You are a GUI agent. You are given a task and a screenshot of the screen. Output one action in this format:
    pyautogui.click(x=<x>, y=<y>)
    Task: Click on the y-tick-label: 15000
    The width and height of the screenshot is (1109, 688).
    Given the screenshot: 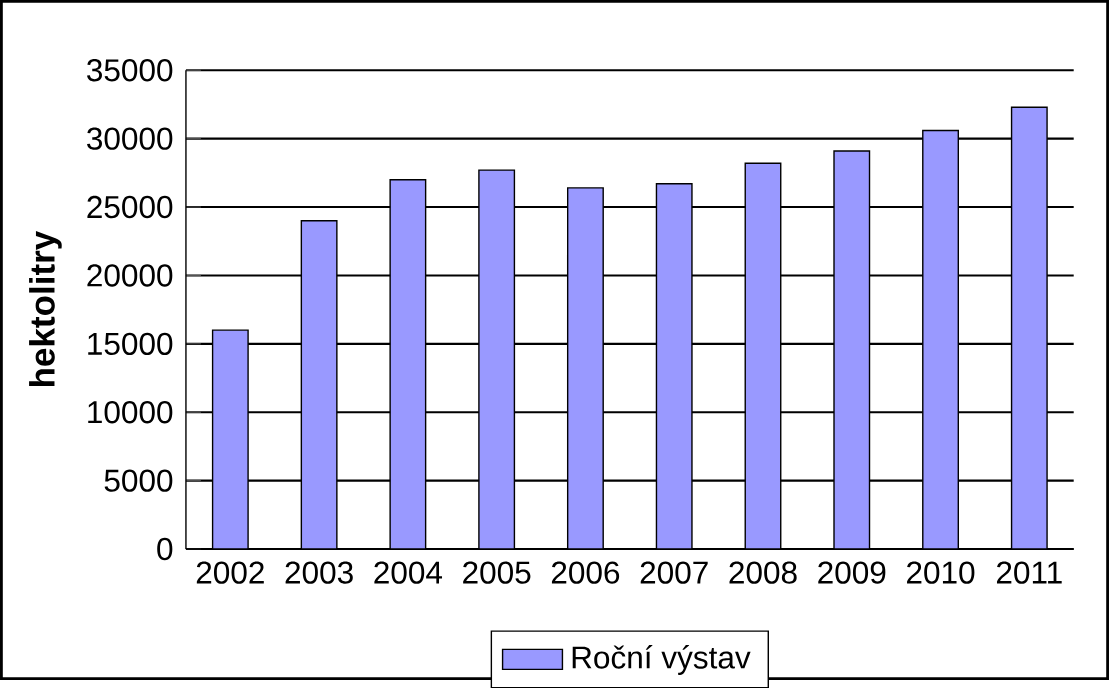 What is the action you would take?
    pyautogui.click(x=130, y=343)
    